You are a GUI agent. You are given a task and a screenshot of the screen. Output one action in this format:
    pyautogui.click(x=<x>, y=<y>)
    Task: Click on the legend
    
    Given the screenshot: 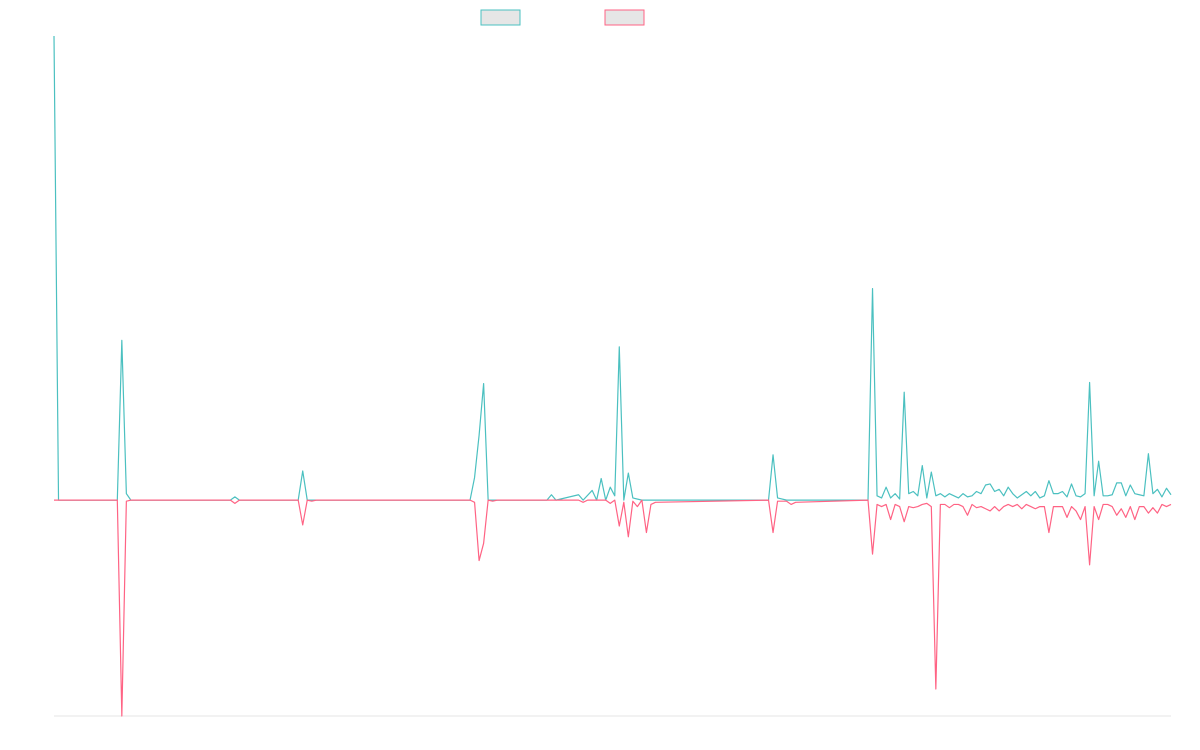 What is the action you would take?
    pyautogui.click(x=562, y=17)
    